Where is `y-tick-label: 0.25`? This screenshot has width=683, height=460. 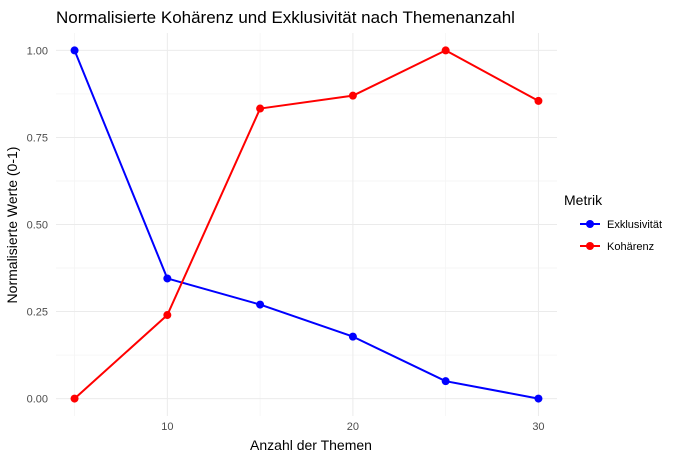 y-tick-label: 0.25 is located at coordinates (37, 313).